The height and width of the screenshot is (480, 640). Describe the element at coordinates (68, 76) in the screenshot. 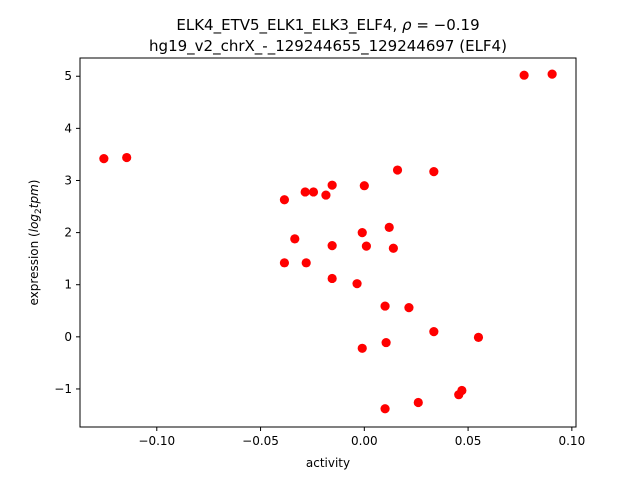

I see `y-tick-label-6: 5` at that location.